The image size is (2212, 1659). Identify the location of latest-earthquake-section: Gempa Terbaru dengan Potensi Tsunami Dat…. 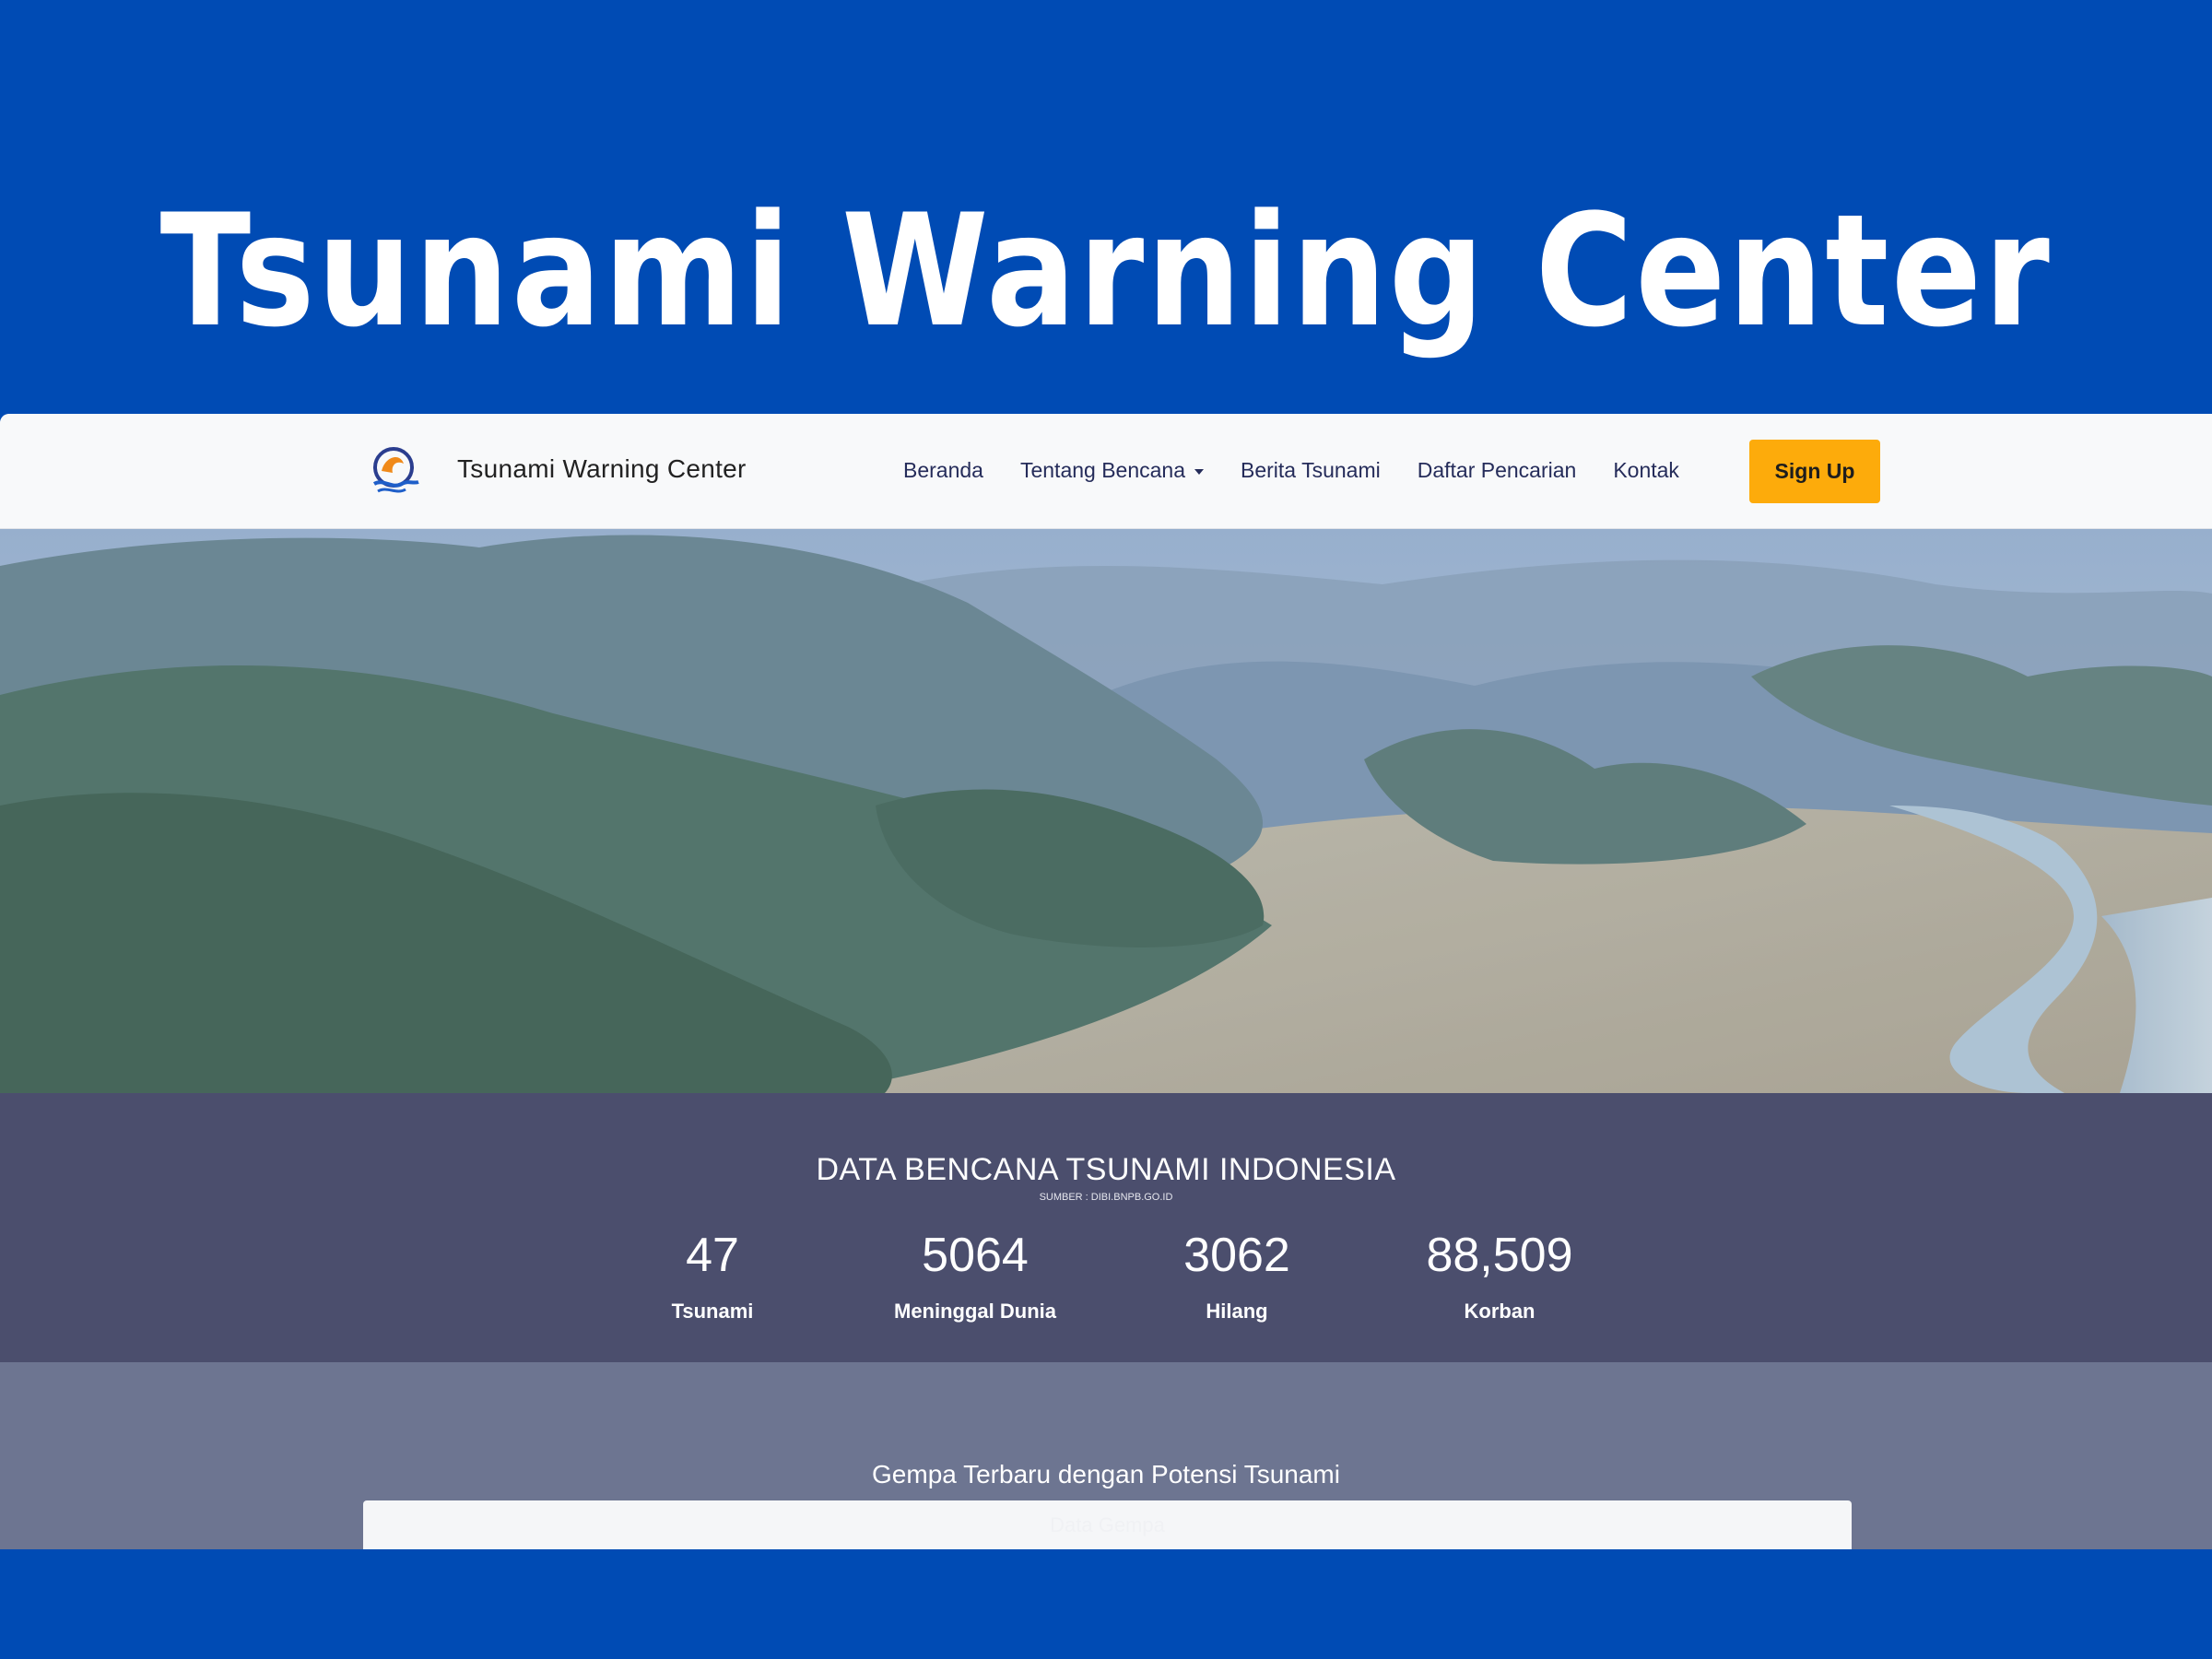
(1106, 1455).